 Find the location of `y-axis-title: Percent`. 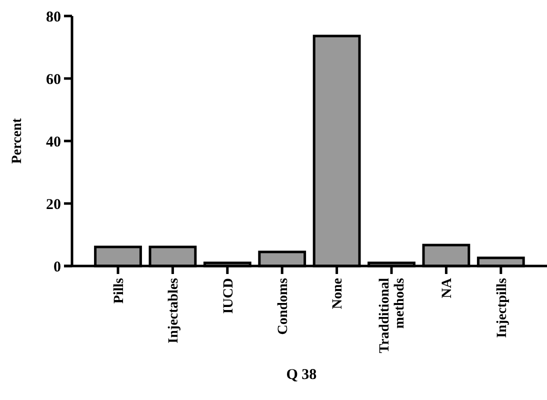

y-axis-title: Percent is located at coordinates (17, 141).